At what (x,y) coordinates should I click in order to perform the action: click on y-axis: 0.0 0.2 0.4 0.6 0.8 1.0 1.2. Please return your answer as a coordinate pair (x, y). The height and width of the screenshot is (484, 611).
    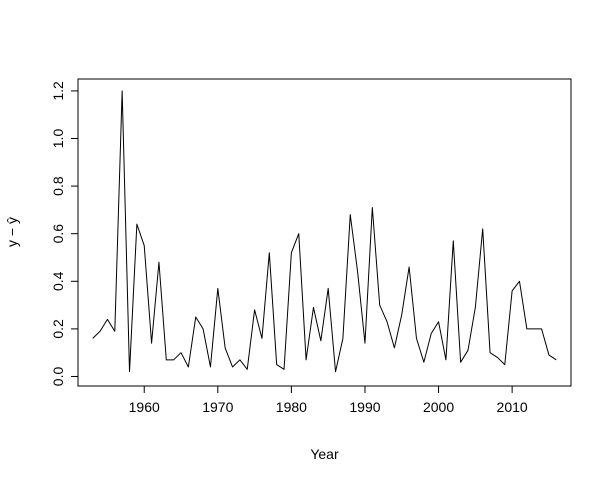
    Looking at the image, I should click on (64, 234).